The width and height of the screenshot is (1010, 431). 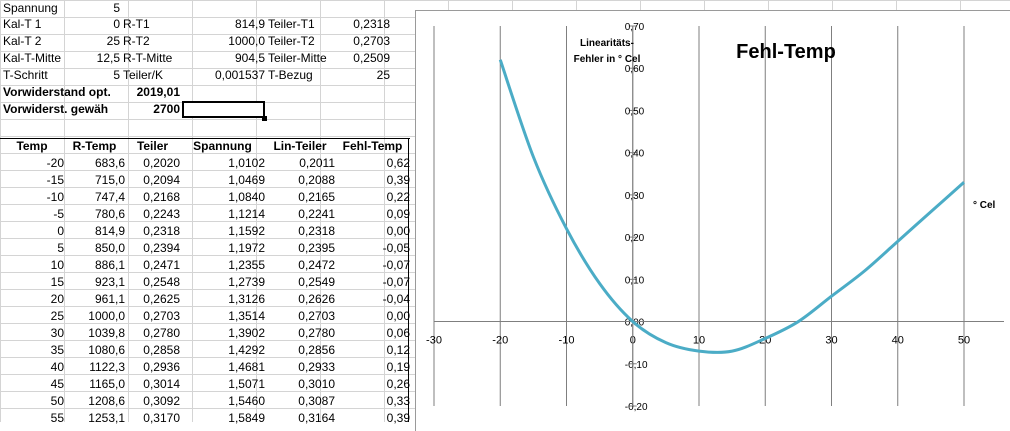 What do you see at coordinates (300, 146) in the screenshot?
I see `column-header: Lin-Teiler` at bounding box center [300, 146].